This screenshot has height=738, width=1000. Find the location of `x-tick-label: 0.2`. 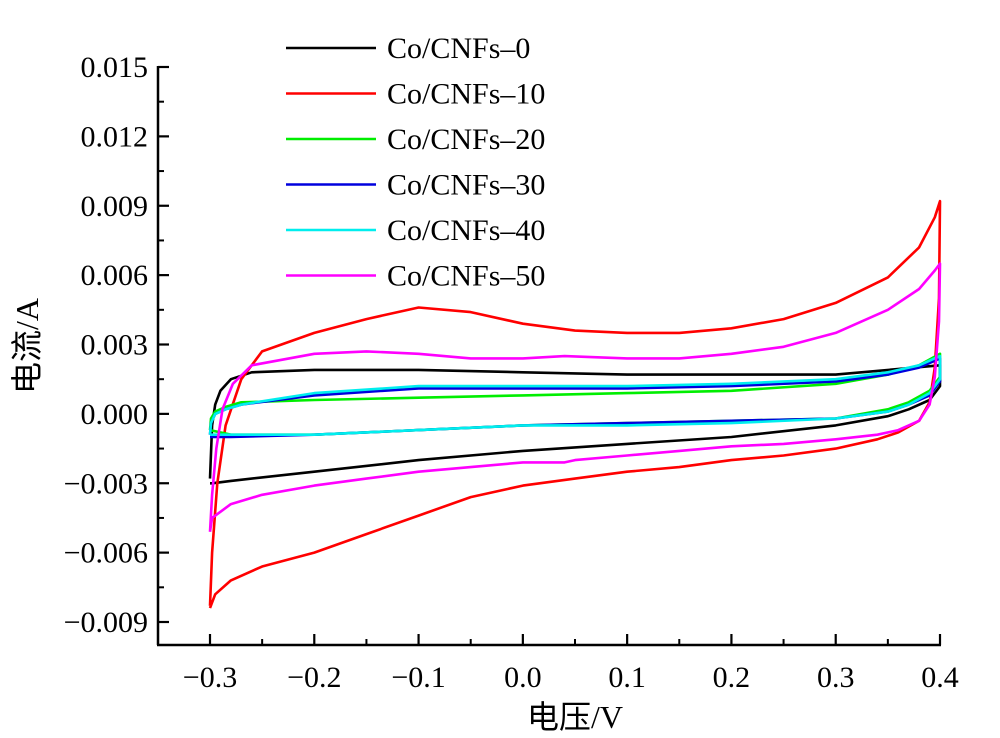

x-tick-label: 0.2 is located at coordinates (732, 677).